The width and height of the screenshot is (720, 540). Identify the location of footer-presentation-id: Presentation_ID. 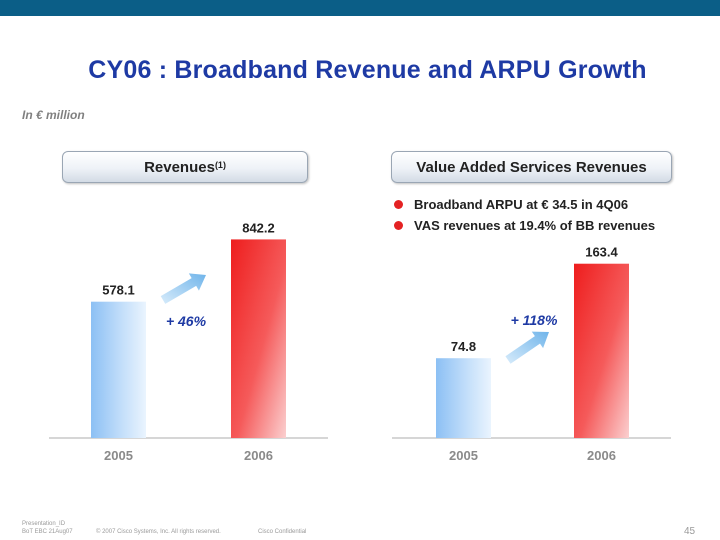
(44, 524).